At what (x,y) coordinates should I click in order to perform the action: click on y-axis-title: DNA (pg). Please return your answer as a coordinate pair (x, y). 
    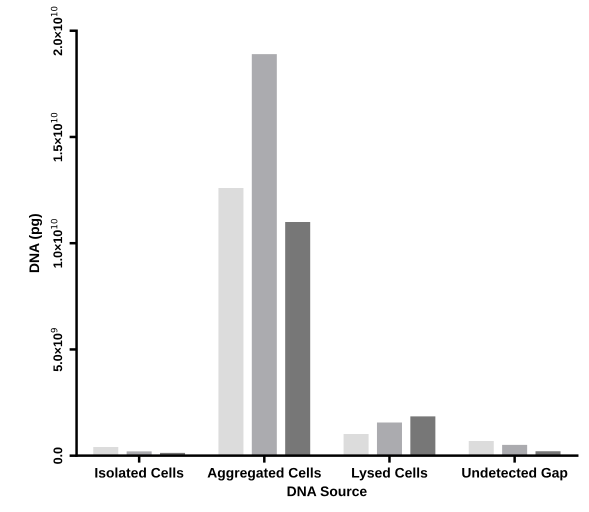
    Looking at the image, I should click on (35, 243).